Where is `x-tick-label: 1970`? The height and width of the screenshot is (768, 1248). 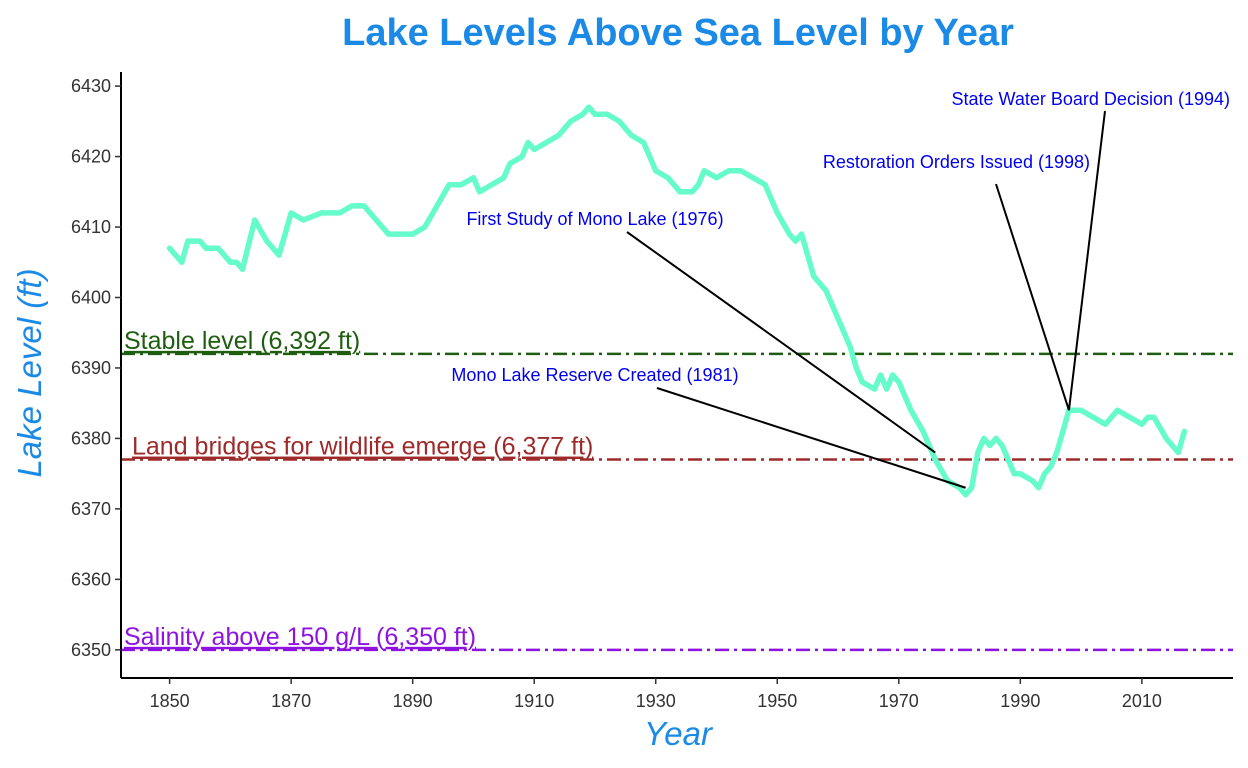 x-tick-label: 1970 is located at coordinates (899, 701).